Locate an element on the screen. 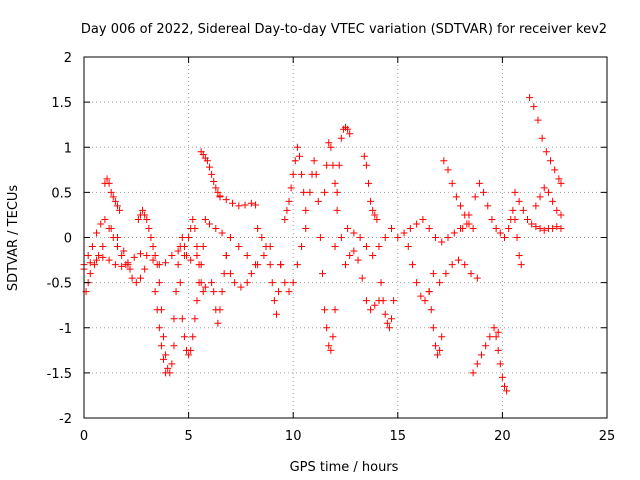 The width and height of the screenshot is (640, 480). x-axis-label: GPS time / hours is located at coordinates (344, 467).